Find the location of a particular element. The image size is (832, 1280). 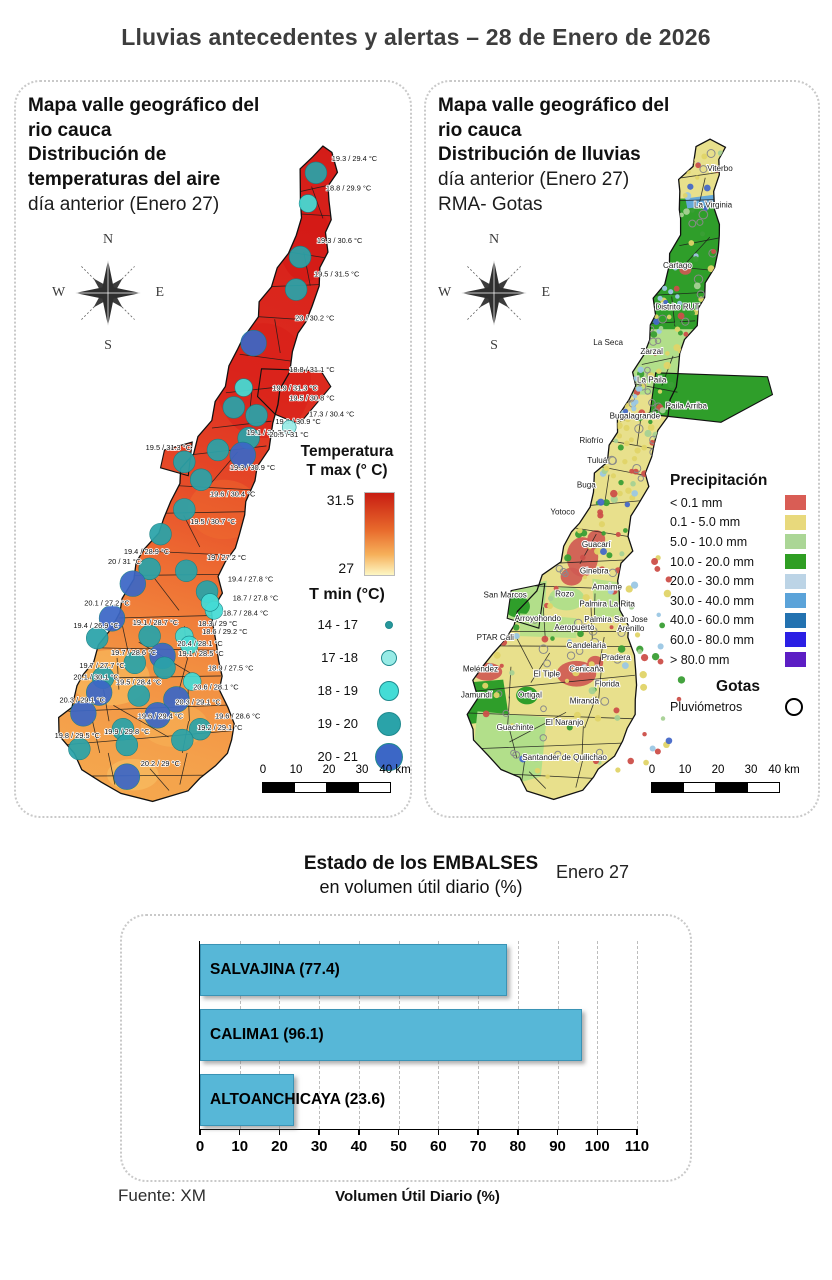

precip-legend-row: 30.0 - 40.0 mm is located at coordinates (738, 601).